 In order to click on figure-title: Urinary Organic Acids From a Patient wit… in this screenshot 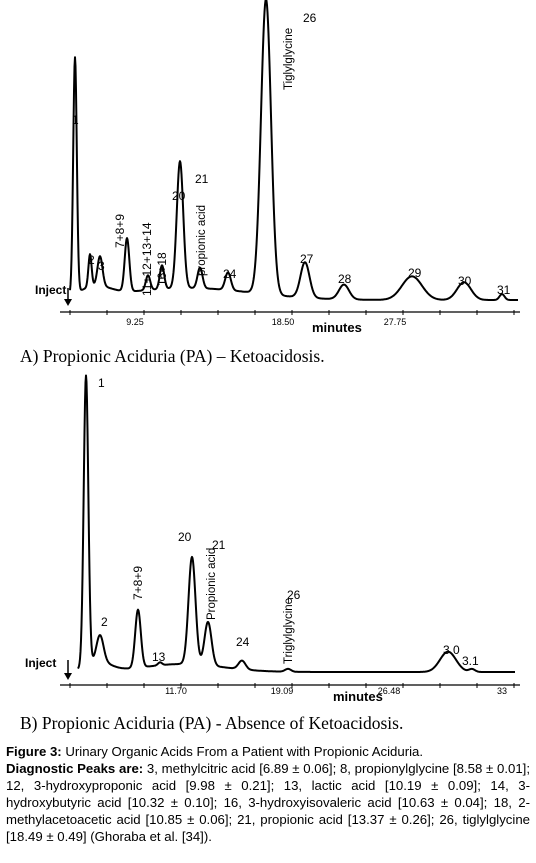, I will do `click(244, 751)`.